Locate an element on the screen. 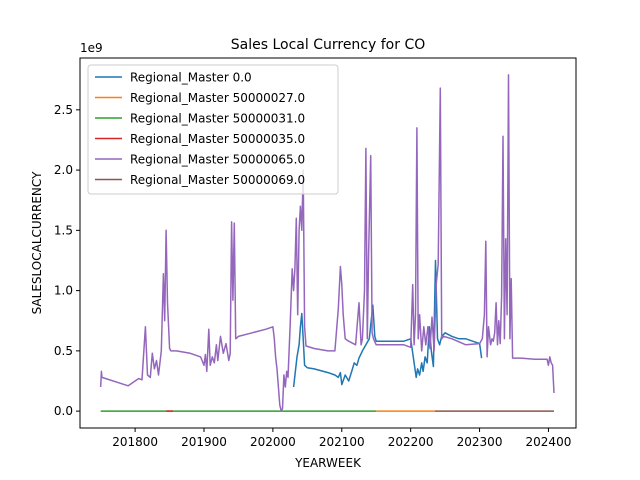 The height and width of the screenshot is (480, 640). x-tick-label: 202100 is located at coordinates (342, 442).